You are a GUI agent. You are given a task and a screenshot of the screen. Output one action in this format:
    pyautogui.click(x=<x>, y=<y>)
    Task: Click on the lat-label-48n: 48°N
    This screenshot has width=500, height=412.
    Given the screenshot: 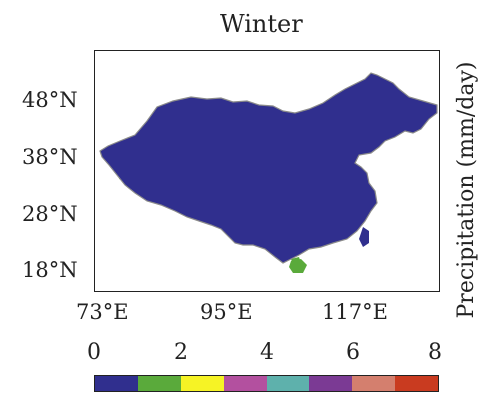 What is the action you would take?
    pyautogui.click(x=50, y=100)
    